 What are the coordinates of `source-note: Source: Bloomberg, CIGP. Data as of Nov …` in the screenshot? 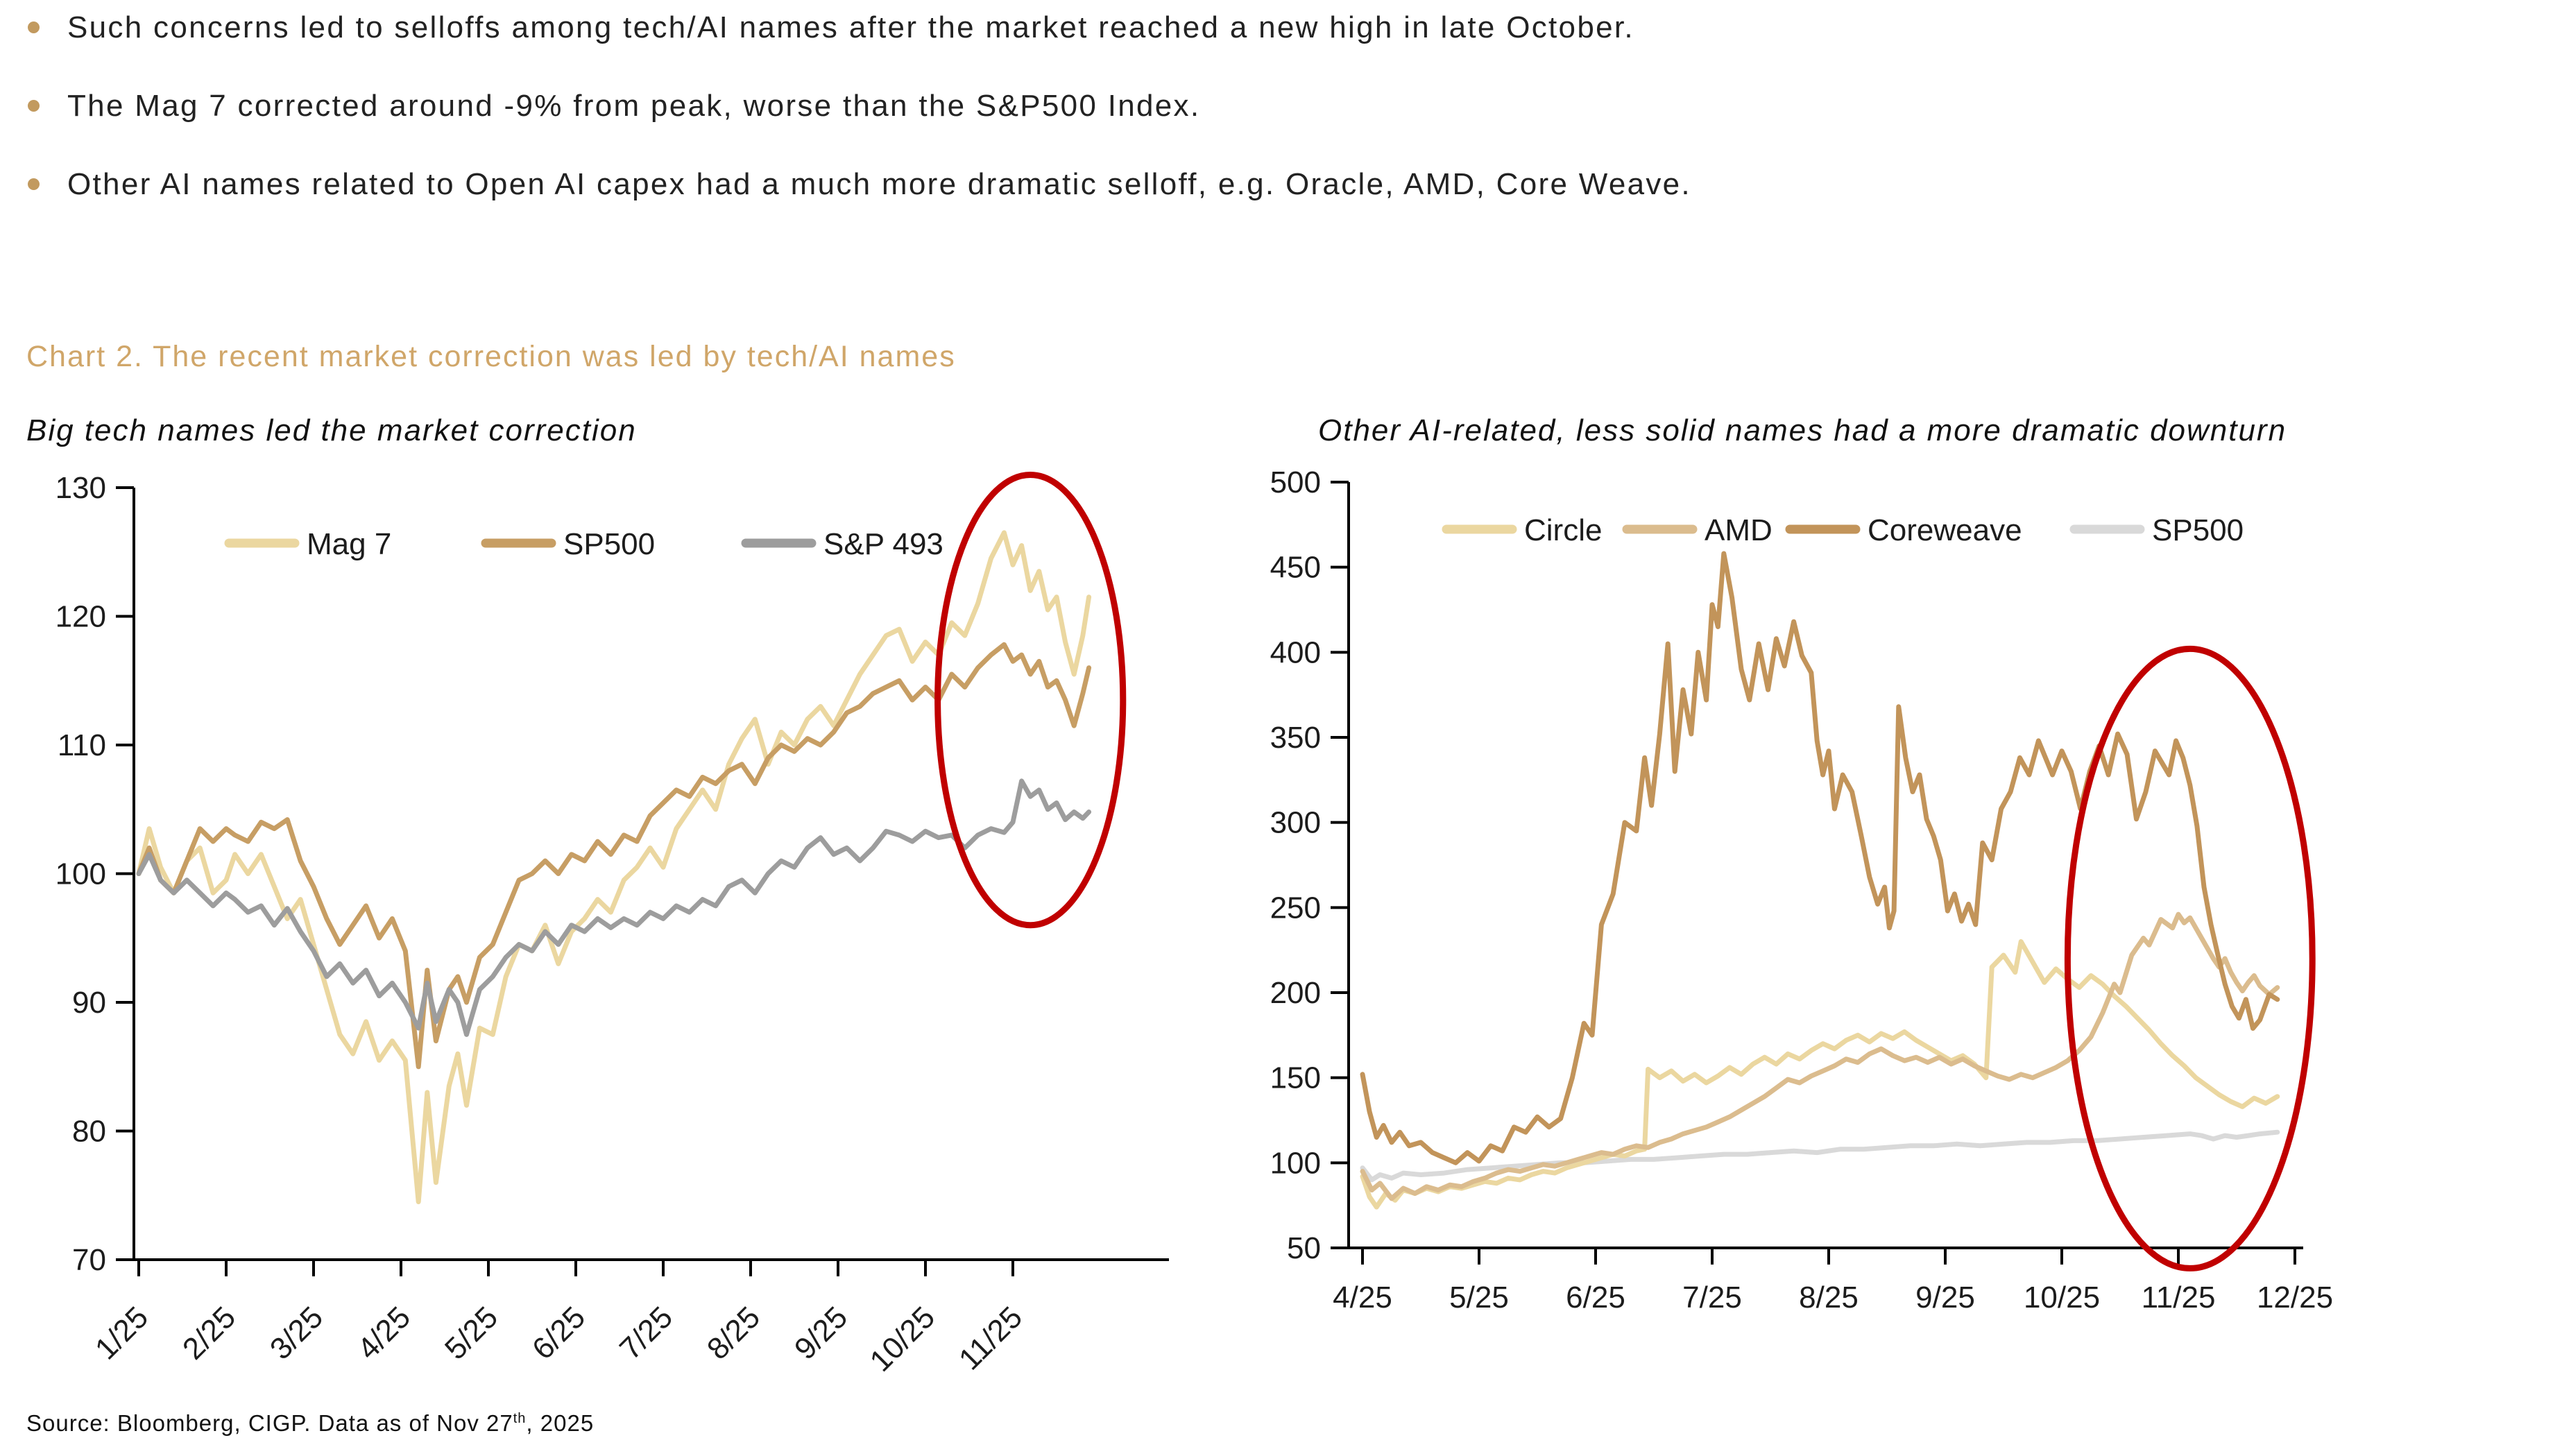 It's located at (310, 1423).